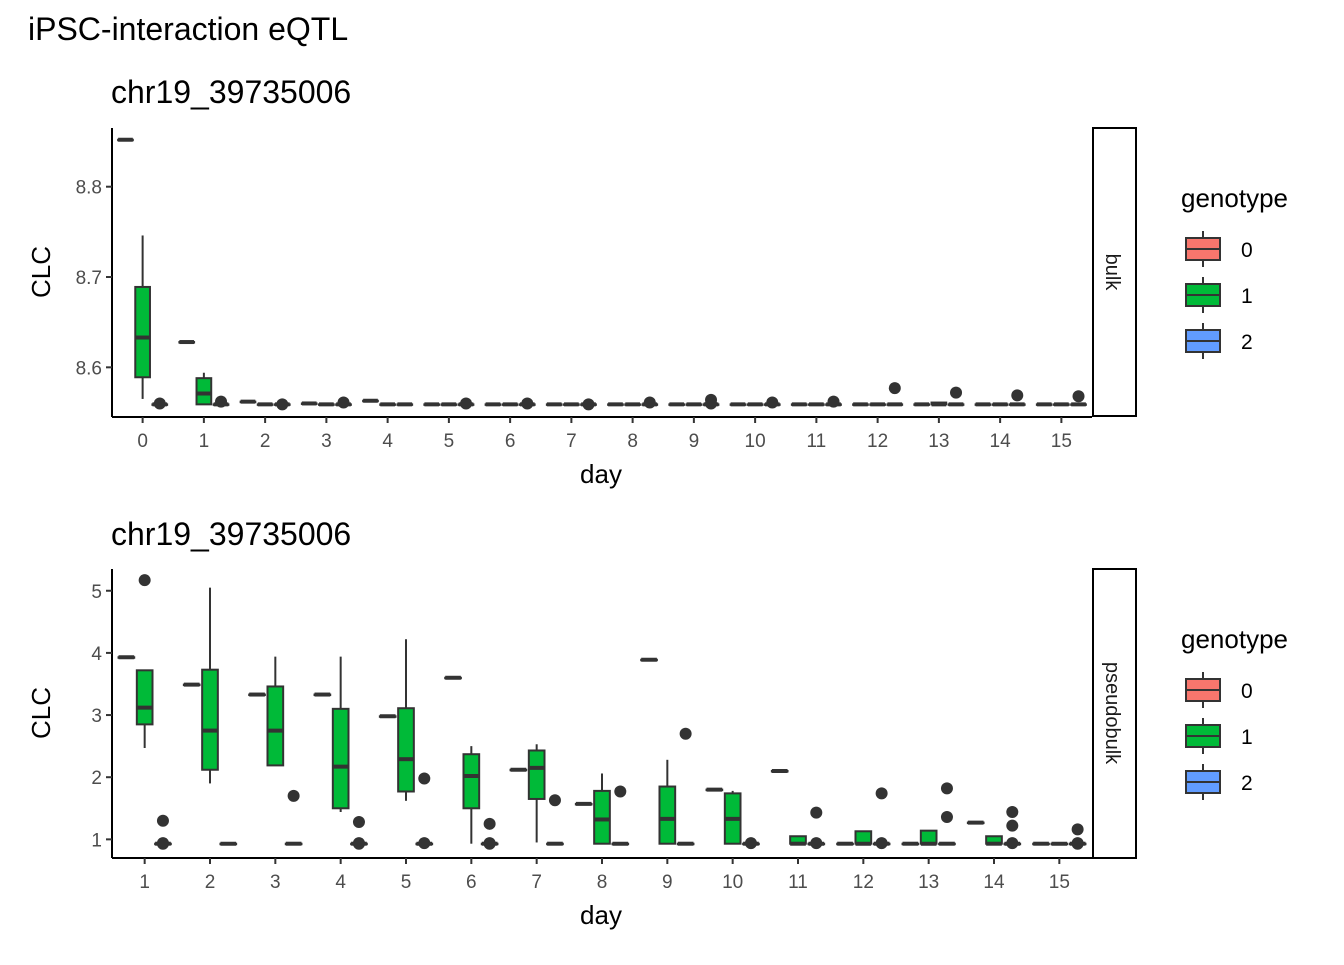 The width and height of the screenshot is (1344, 965). What do you see at coordinates (340, 882) in the screenshot?
I see `pseudobulk-x-tick-label: 4` at bounding box center [340, 882].